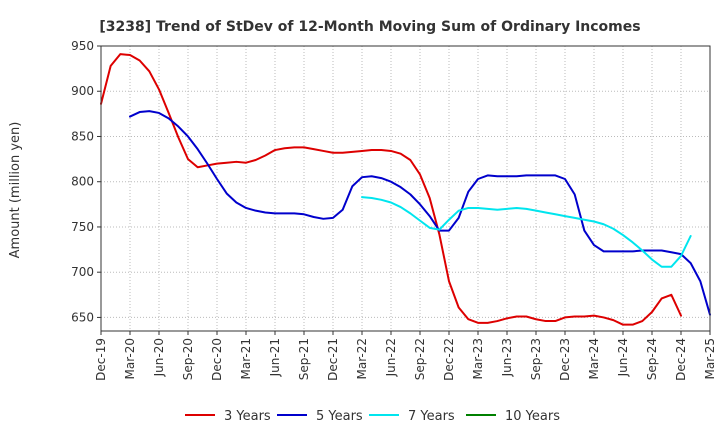 The image size is (720, 444). I want to click on x-tick-label: Mar-25, so click(710, 358).